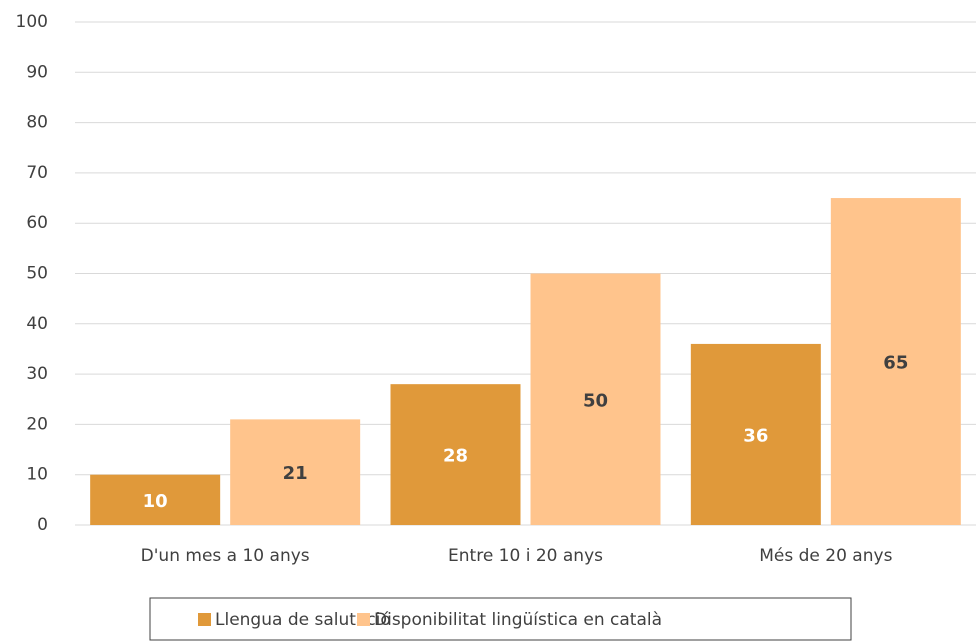 The width and height of the screenshot is (976, 641). Describe the element at coordinates (525, 556) in the screenshot. I see `x-tick-label: Entre 10 i 20 anys` at that location.